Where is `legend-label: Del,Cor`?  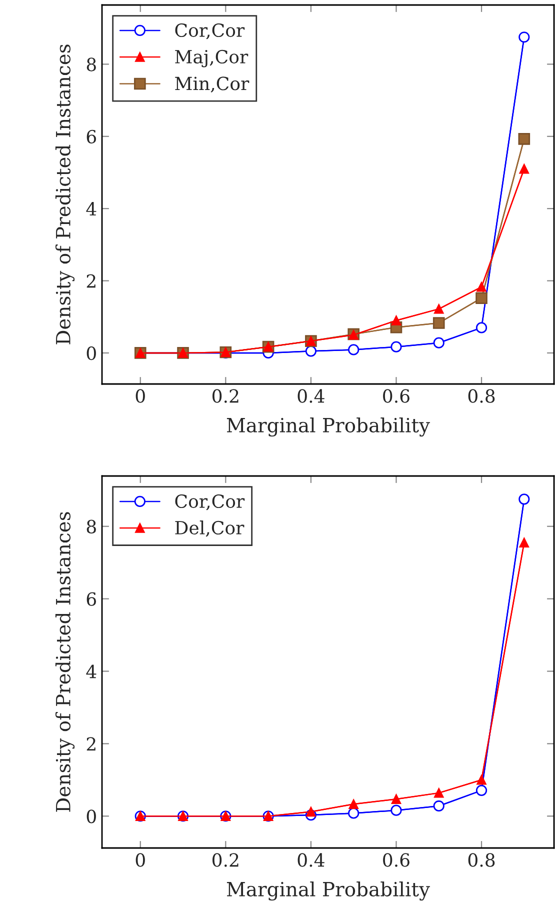
legend-label: Del,Cor is located at coordinates (209, 528).